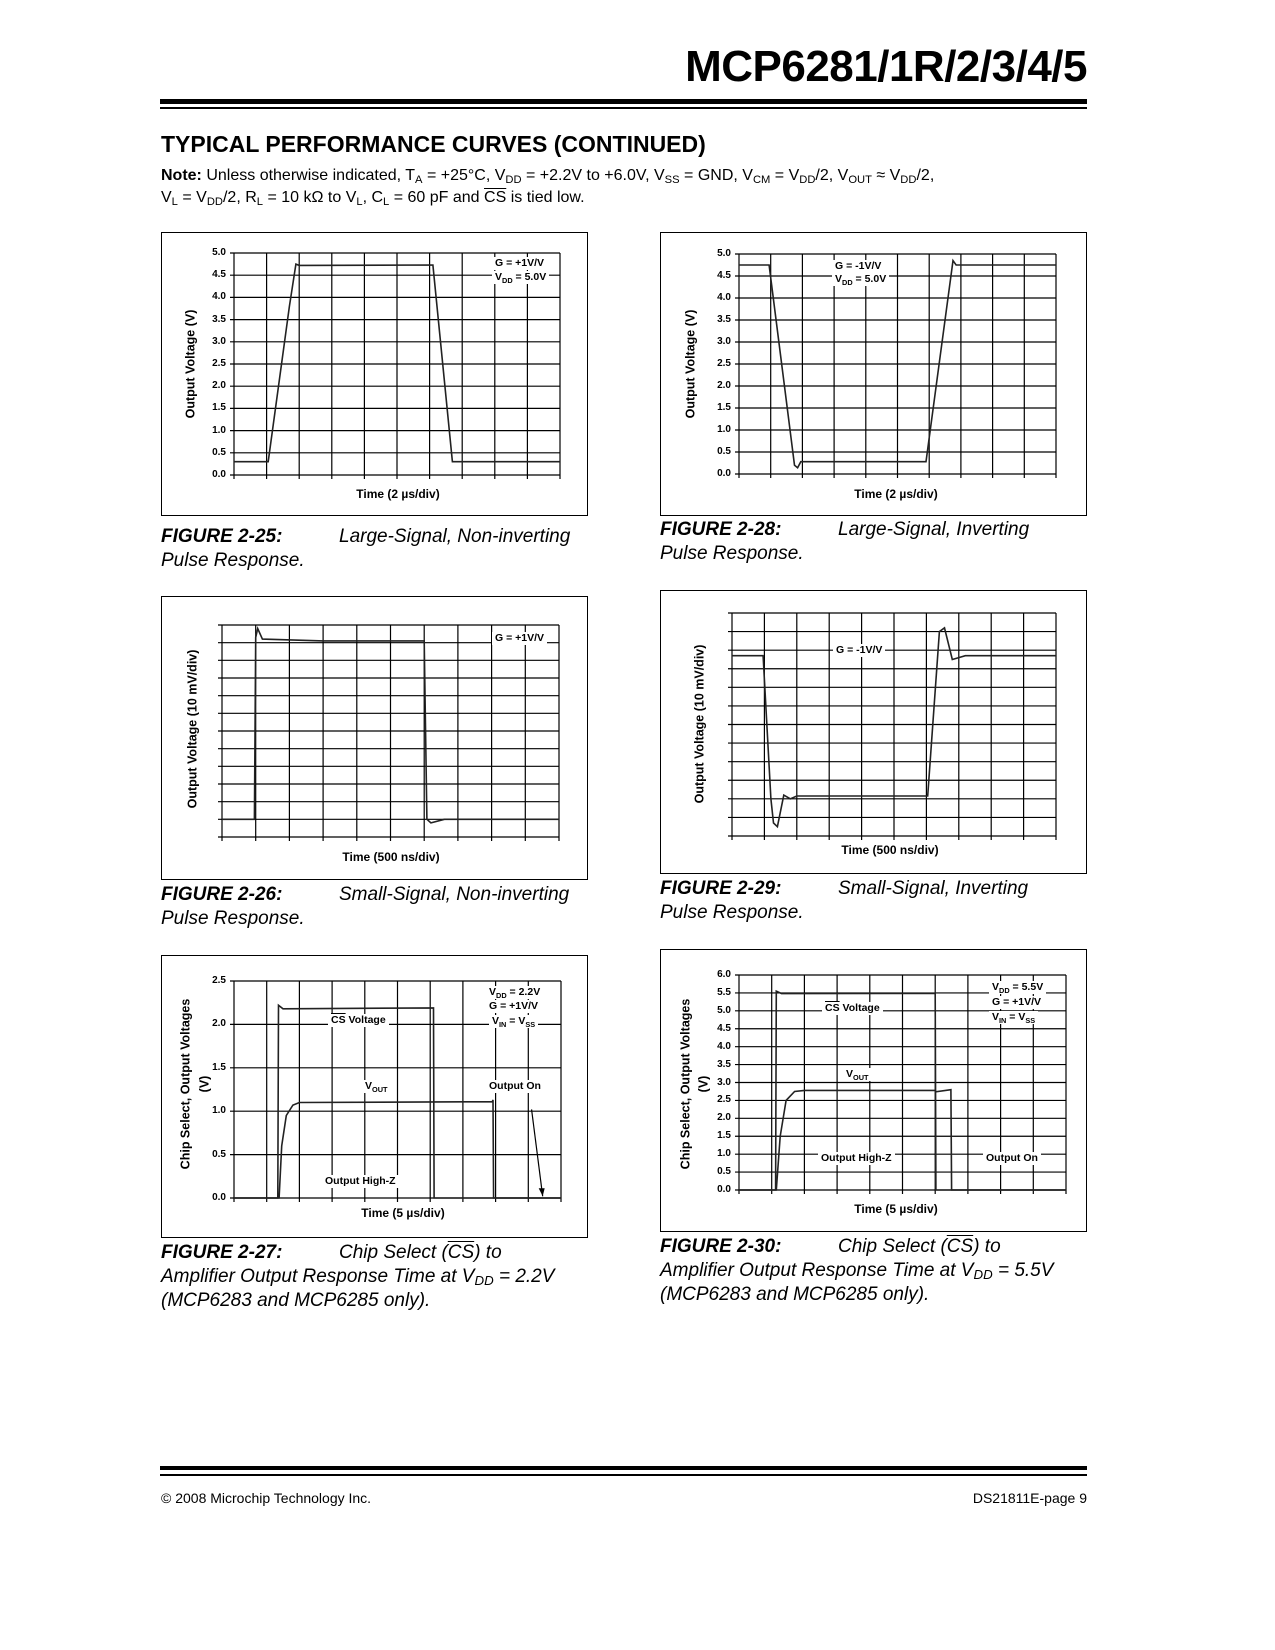  I want to click on footer-copyright: © 2008 Microchip Technology Inc., so click(266, 1498).